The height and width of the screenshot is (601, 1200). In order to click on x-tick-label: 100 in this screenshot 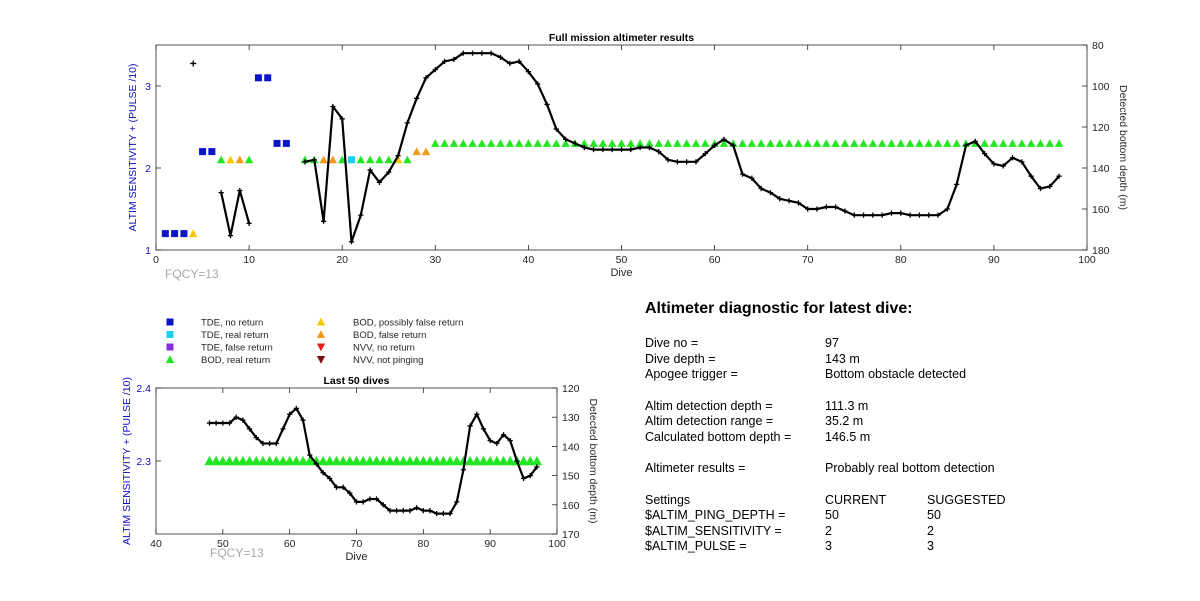, I will do `click(1087, 260)`.